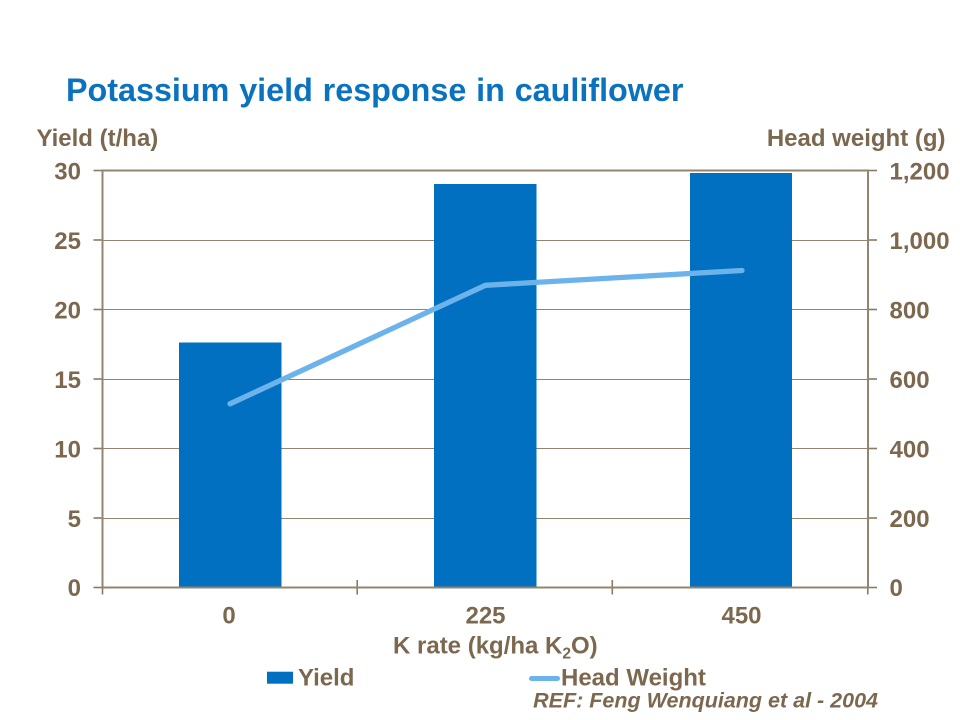  What do you see at coordinates (67, 171) in the screenshot?
I see `svg-text: 30` at bounding box center [67, 171].